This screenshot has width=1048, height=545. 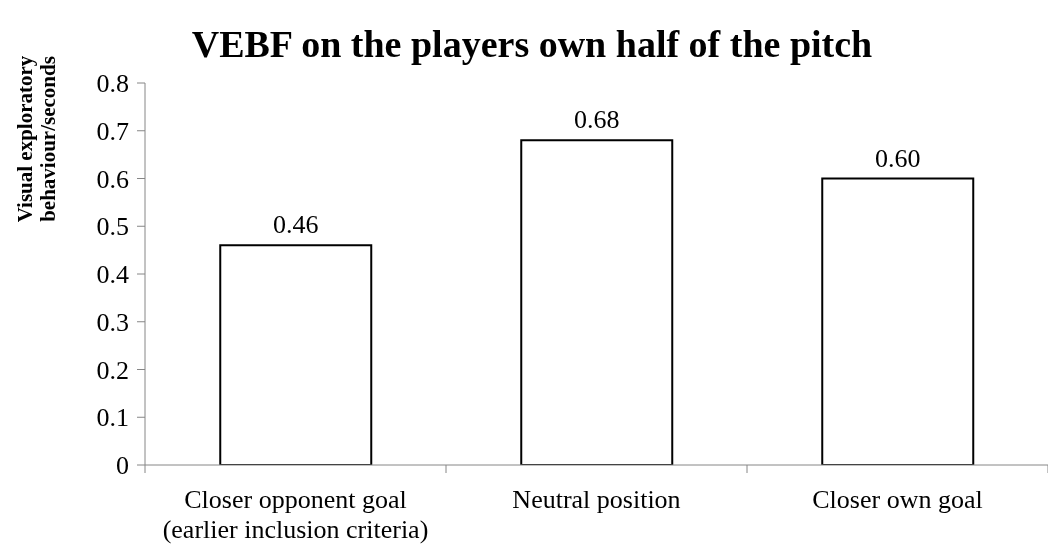 I want to click on y-tick-label: 0.7, so click(x=112, y=131).